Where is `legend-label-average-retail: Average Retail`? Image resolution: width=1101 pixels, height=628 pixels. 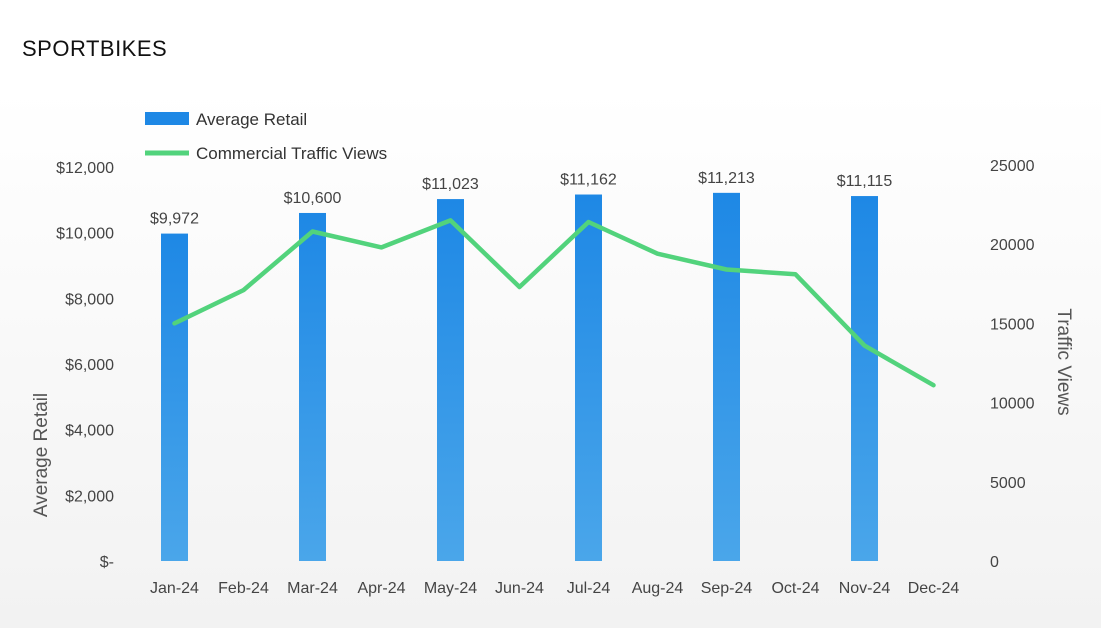 legend-label-average-retail: Average Retail is located at coordinates (251, 119).